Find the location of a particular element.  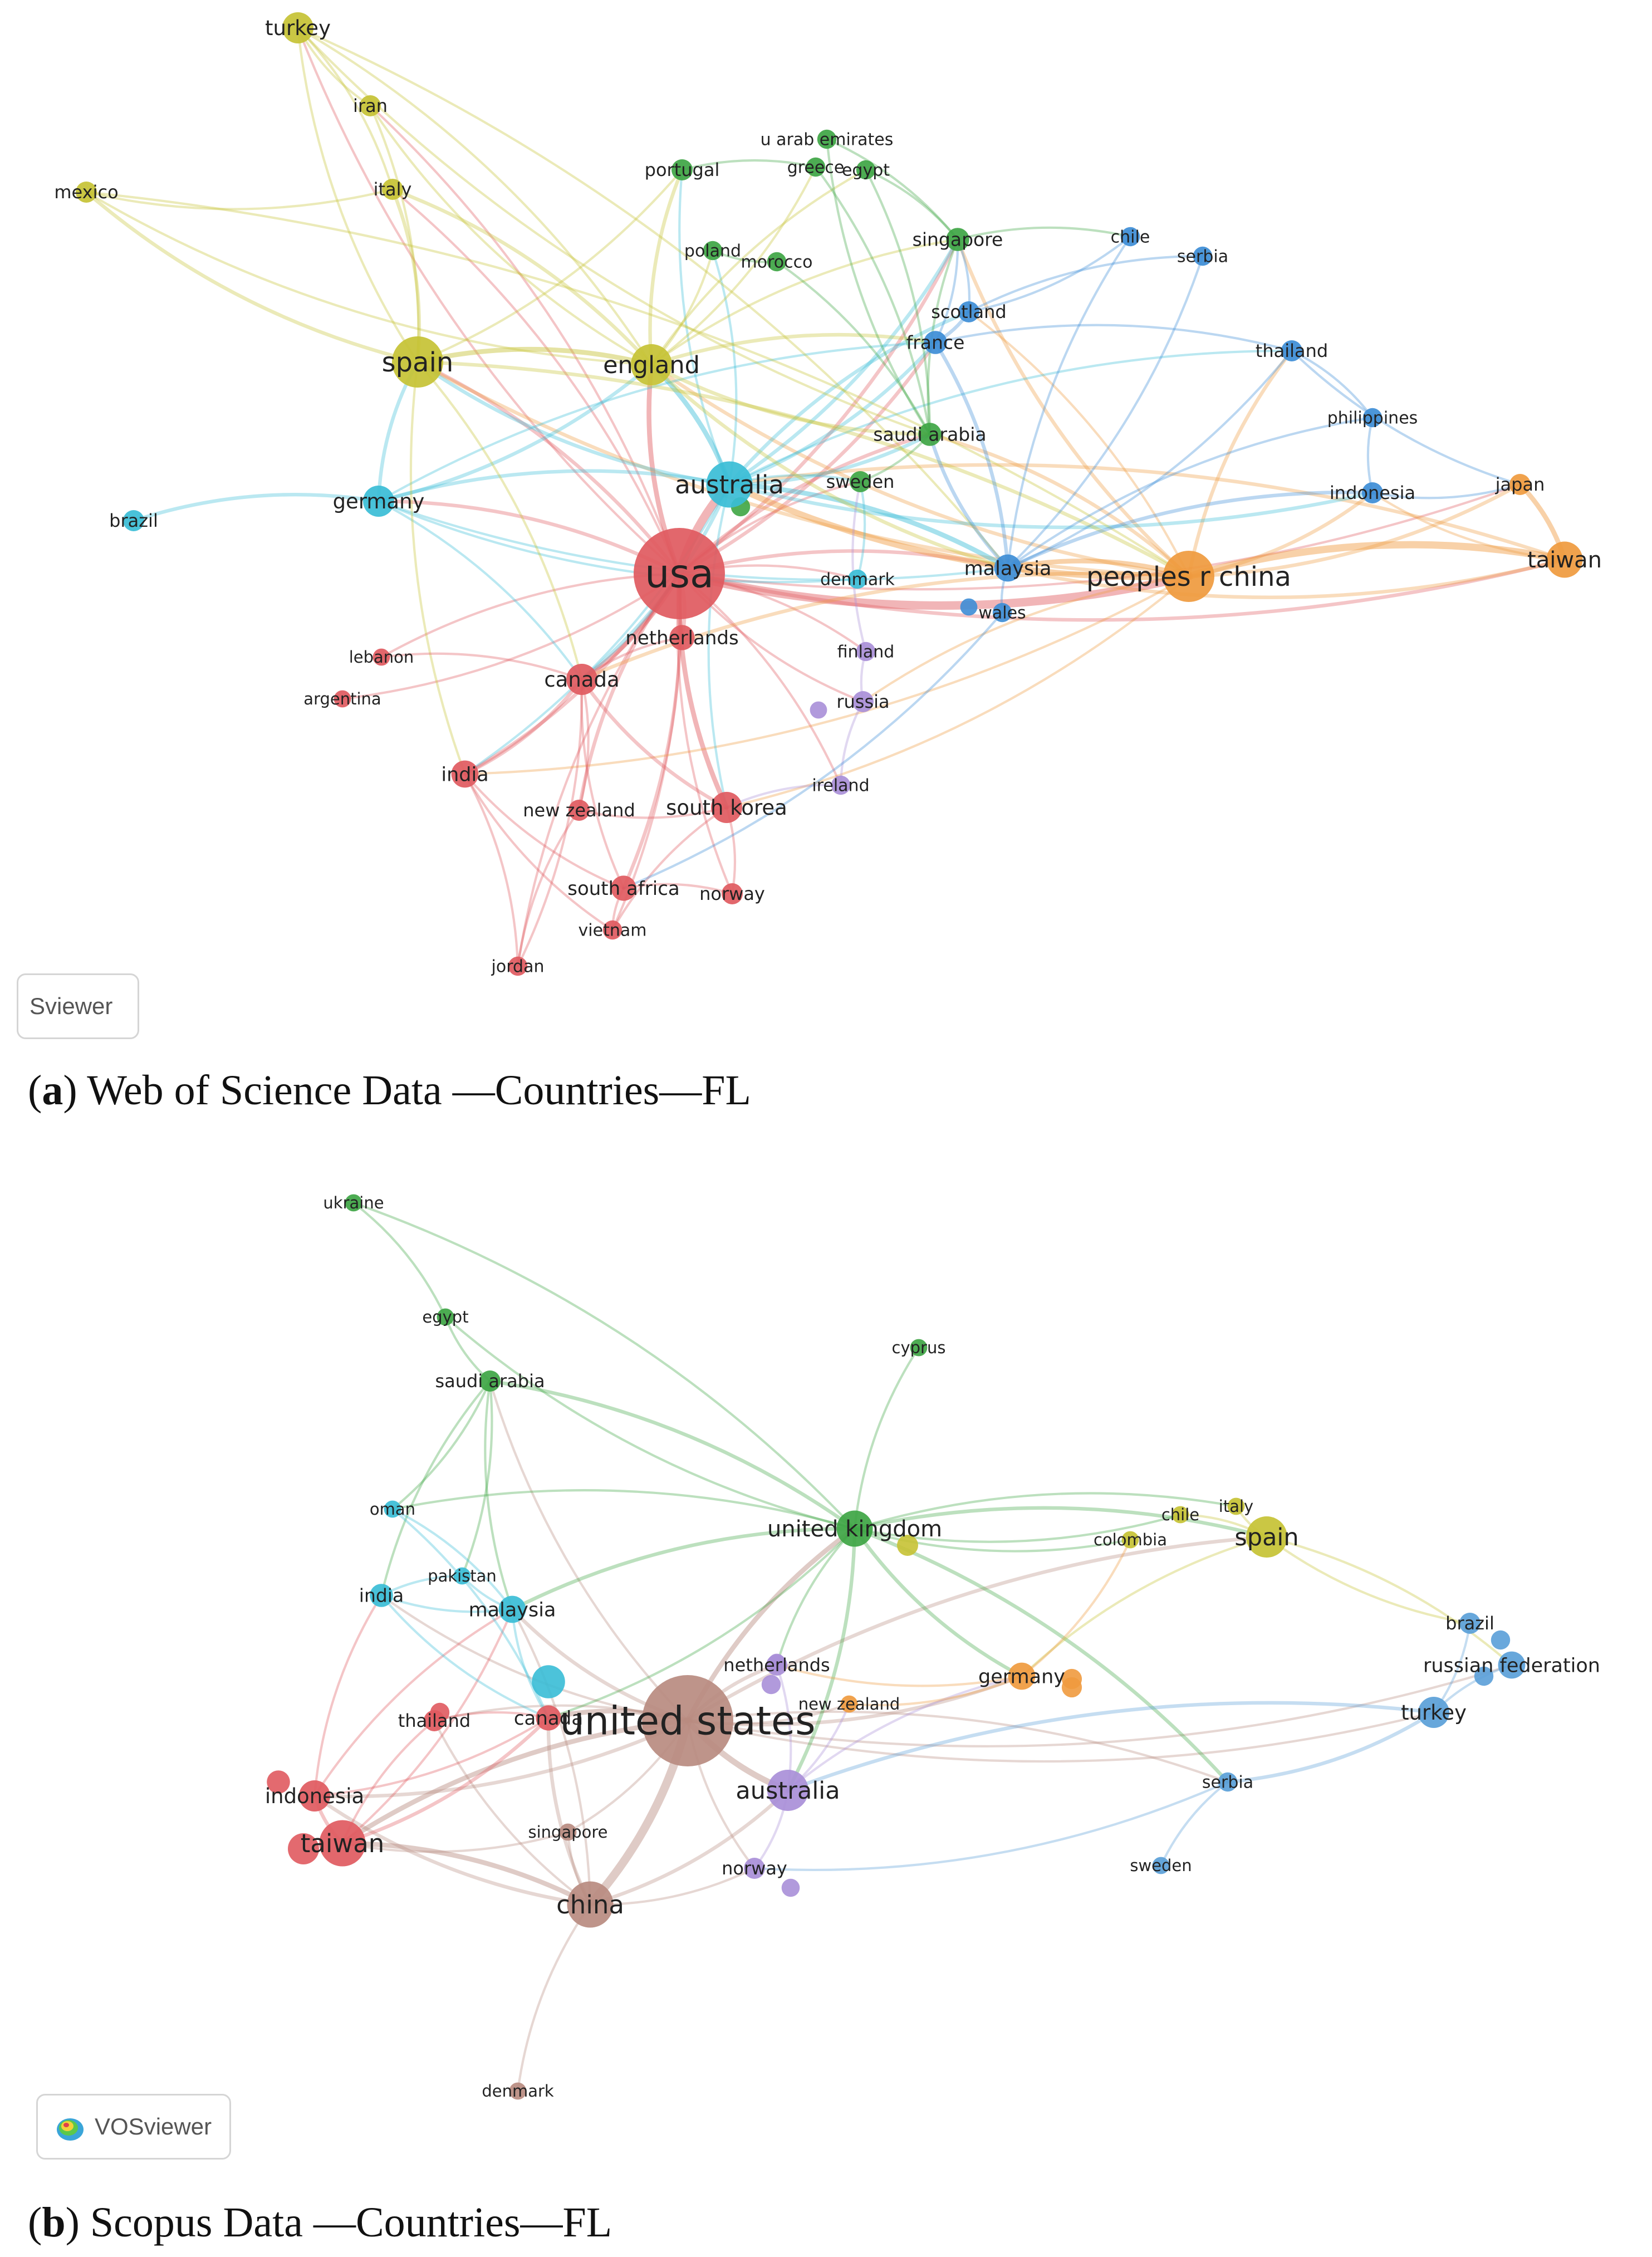

node-us is located at coordinates (687, 1720).